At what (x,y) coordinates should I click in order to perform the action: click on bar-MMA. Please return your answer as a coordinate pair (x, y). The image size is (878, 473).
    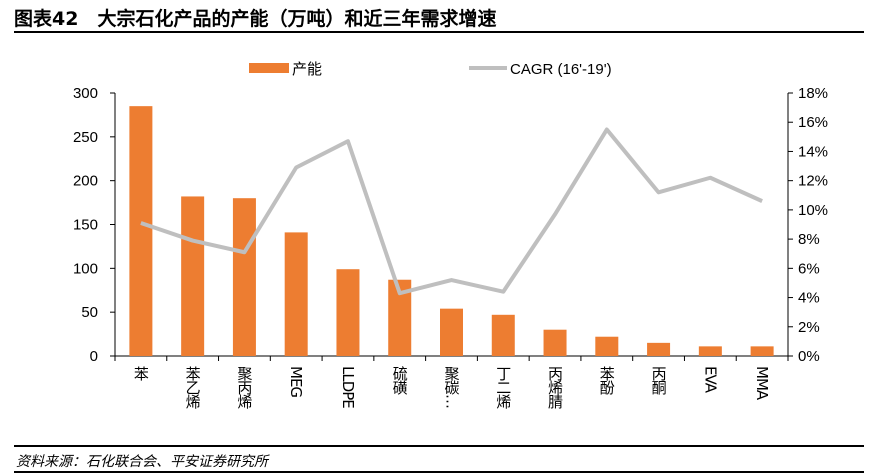
    Looking at the image, I should click on (762, 351).